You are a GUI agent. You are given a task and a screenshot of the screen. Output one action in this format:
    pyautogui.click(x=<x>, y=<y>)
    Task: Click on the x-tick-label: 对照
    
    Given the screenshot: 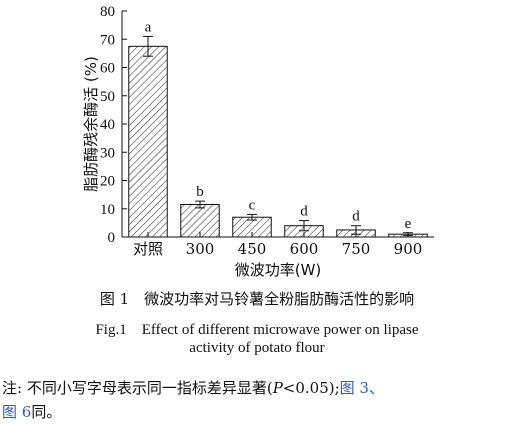 What is the action you would take?
    pyautogui.click(x=148, y=249)
    